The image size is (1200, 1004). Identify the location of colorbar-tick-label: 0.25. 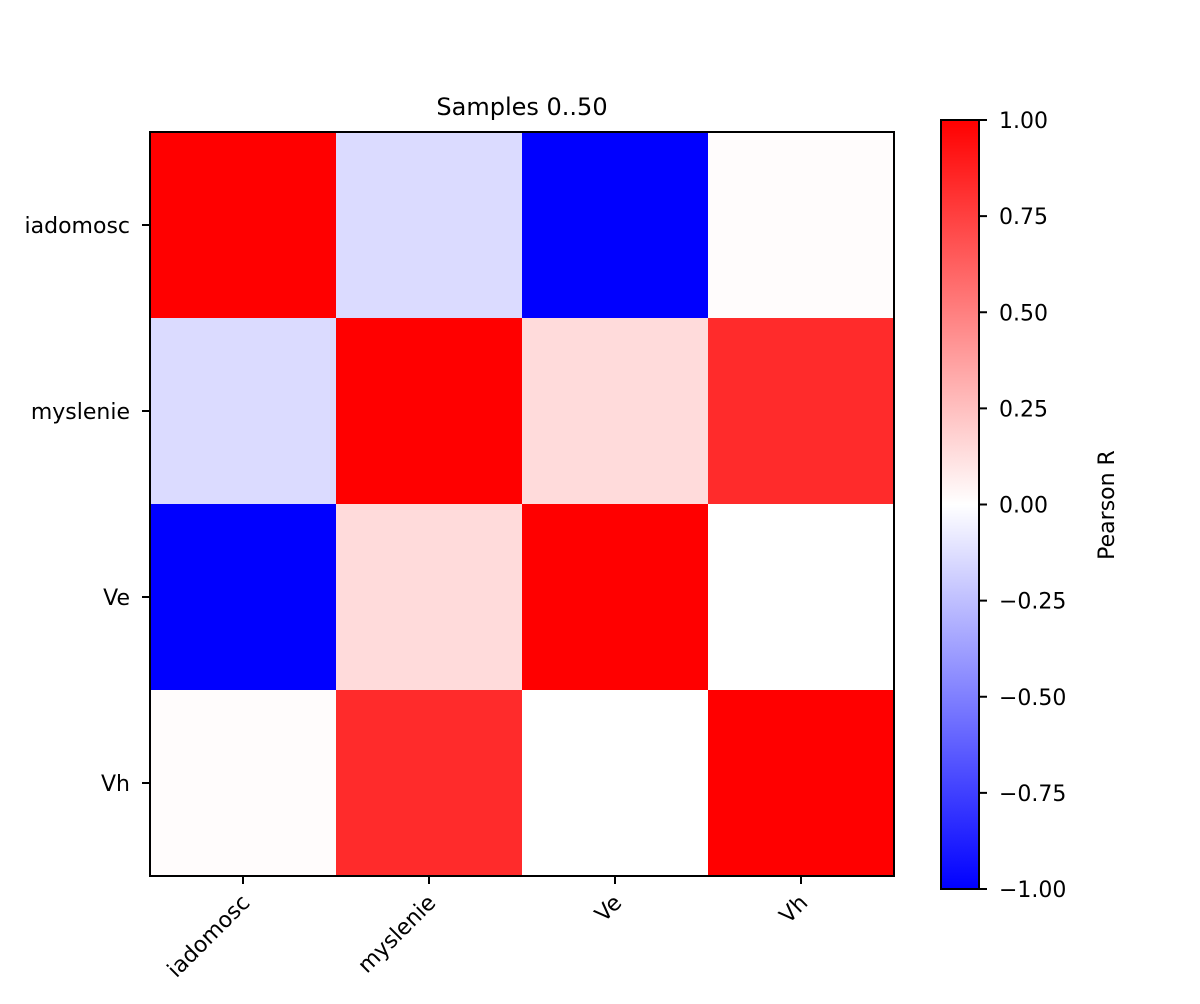
(1023, 409).